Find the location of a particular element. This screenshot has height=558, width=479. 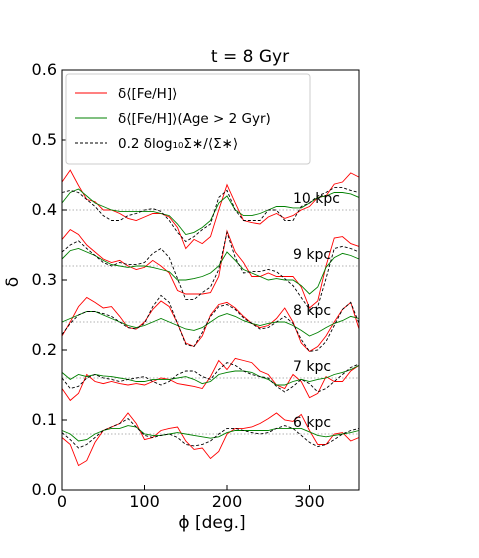

chart-title: t = 8 Gyr is located at coordinates (250, 57).